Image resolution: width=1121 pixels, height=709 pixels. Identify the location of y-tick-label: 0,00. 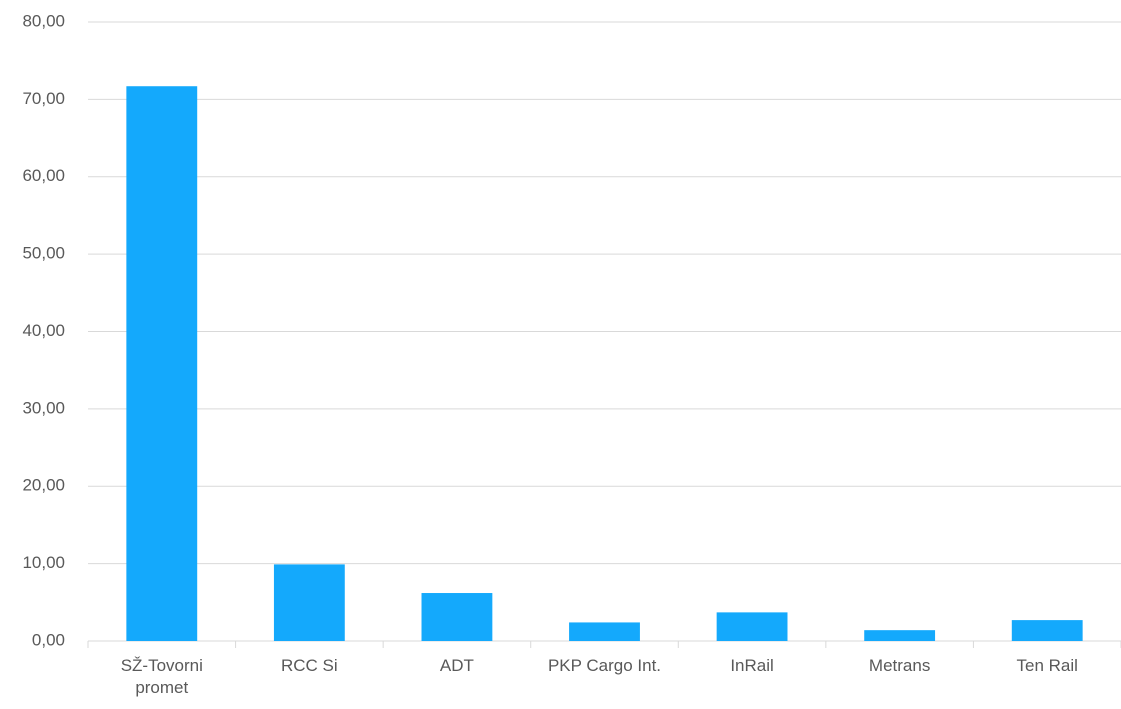
(48, 639).